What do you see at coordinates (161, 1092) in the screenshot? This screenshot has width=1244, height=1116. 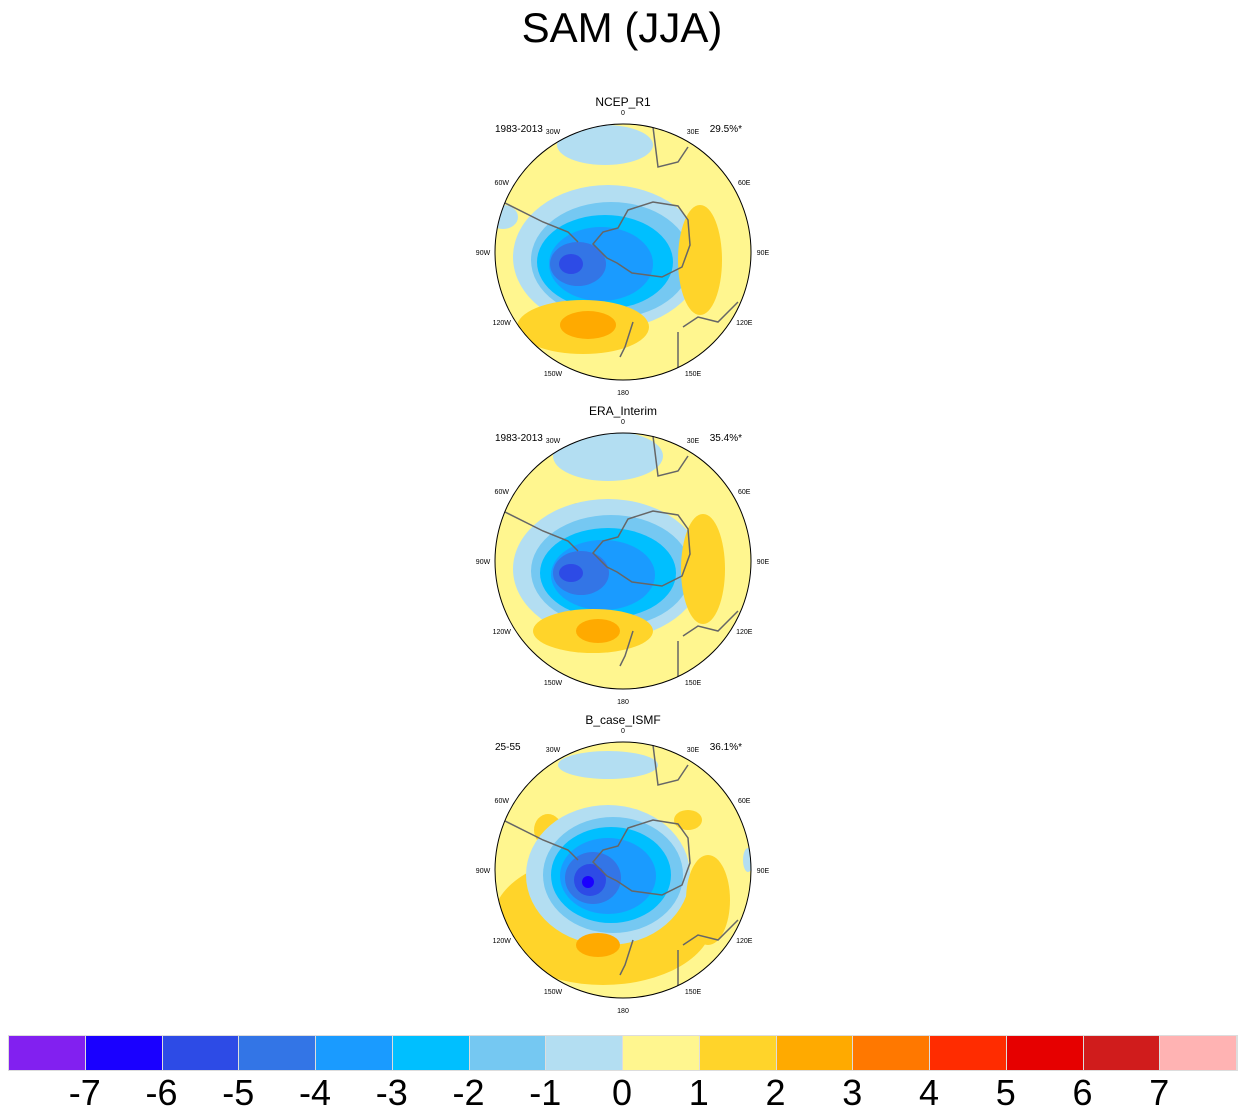 I see `colorbar-tick-label: -6` at bounding box center [161, 1092].